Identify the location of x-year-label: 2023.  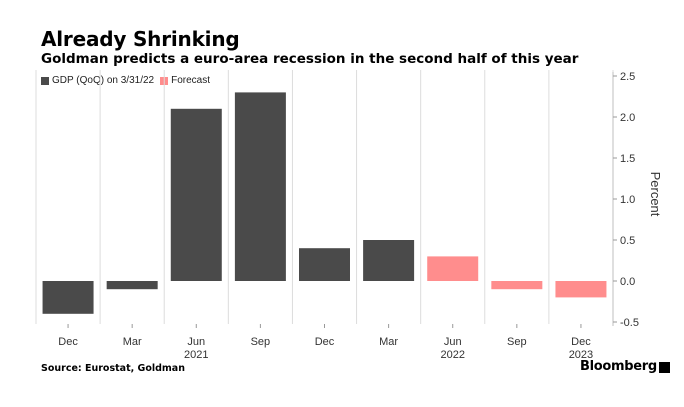
(581, 355).